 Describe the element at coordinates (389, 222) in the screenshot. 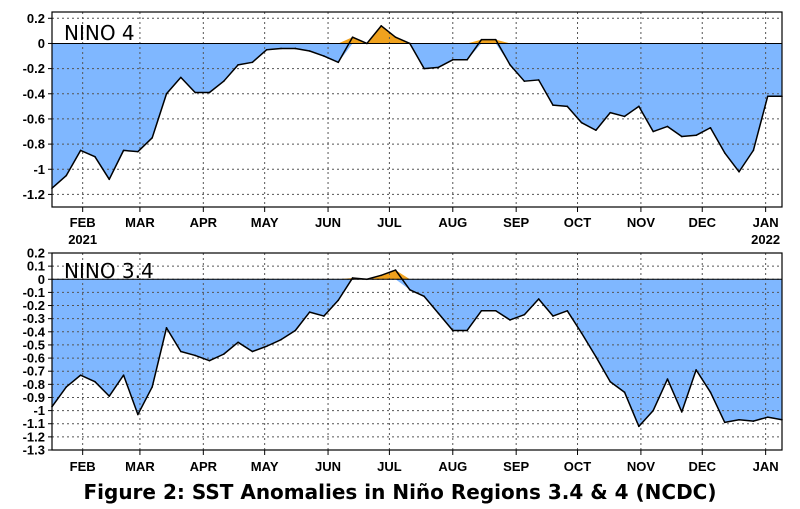

I see `x-tick-label: JUL` at that location.